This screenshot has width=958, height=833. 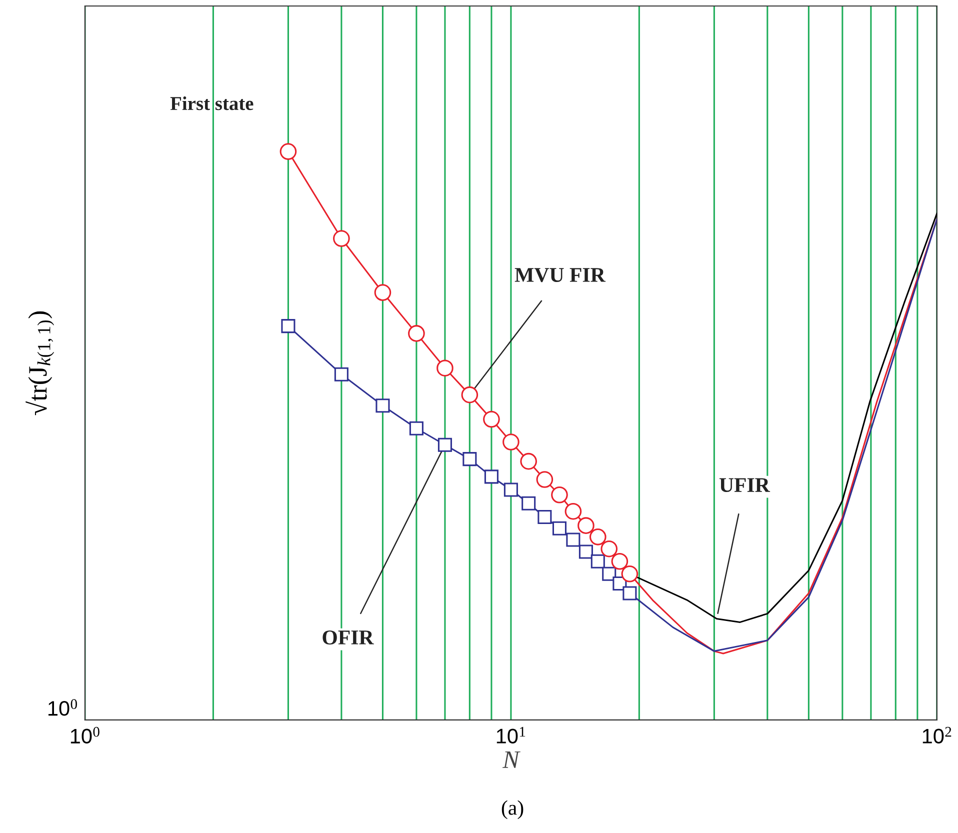 I want to click on annotation: UFIR, so click(x=744, y=485).